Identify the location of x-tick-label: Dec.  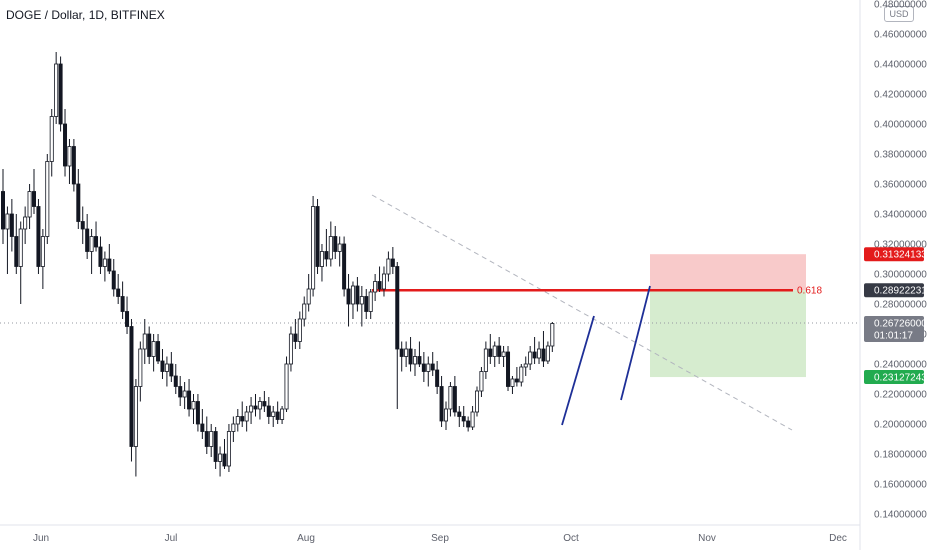
(838, 538).